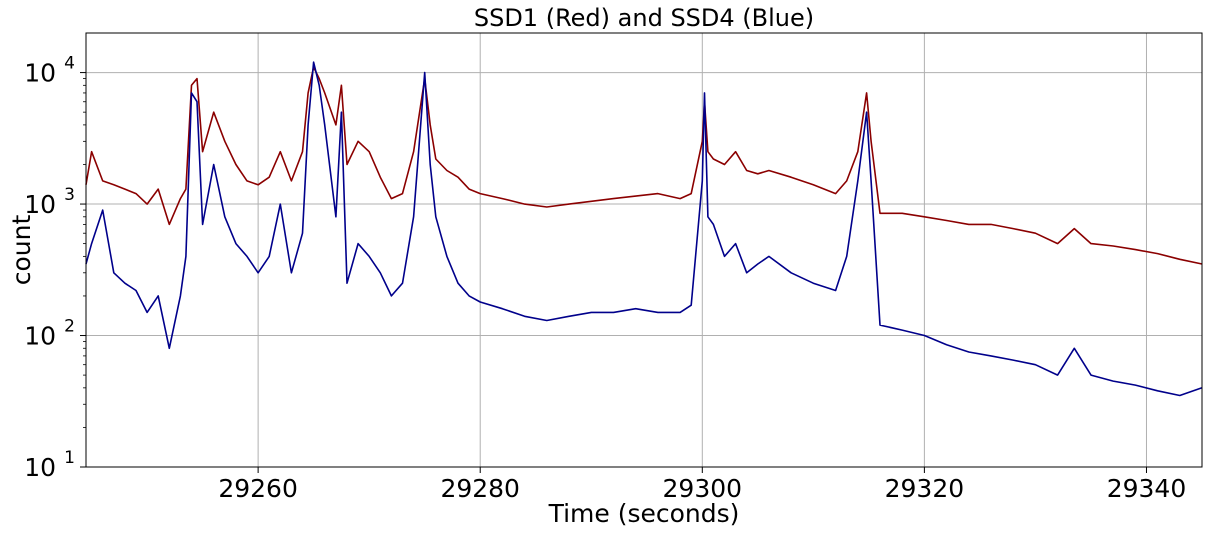  Describe the element at coordinates (21, 250) in the screenshot. I see `y-axis-label: count` at that location.